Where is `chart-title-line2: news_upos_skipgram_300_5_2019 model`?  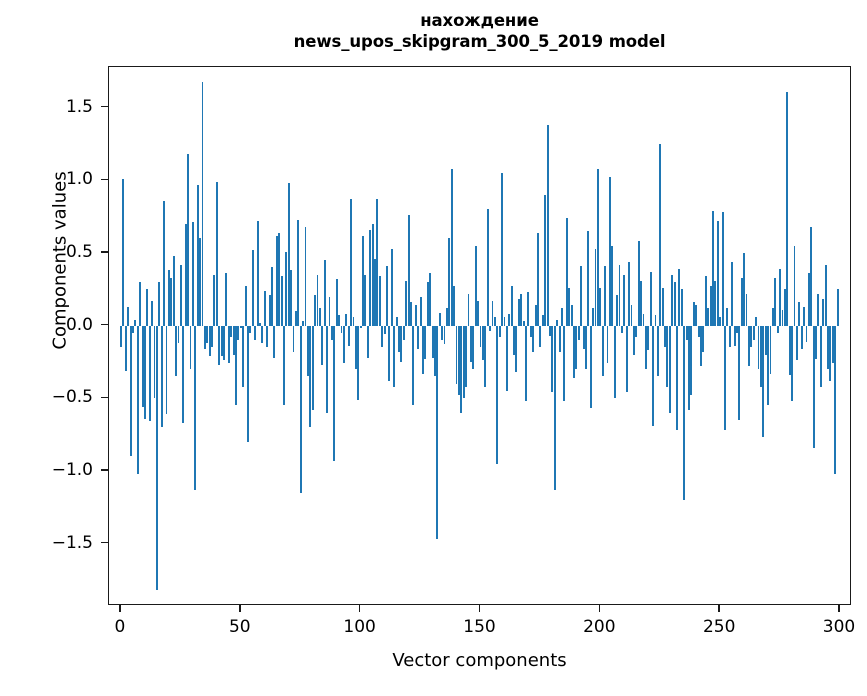
chart-title-line2: news_upos_skipgram_300_5_2019 model is located at coordinates (479, 41).